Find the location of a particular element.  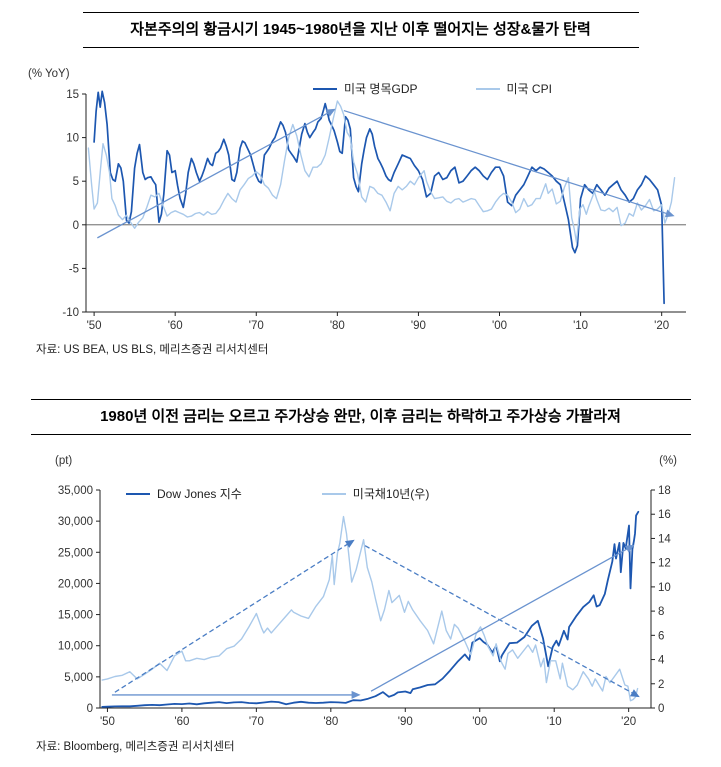

svg-text: 25,000 is located at coordinates (75, 553).